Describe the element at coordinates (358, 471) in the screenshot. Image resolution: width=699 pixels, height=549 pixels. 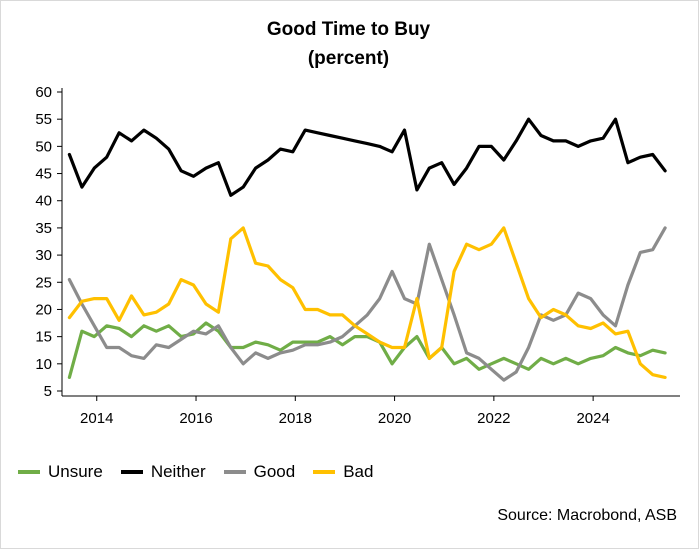
I see `legend-label: Bad` at that location.